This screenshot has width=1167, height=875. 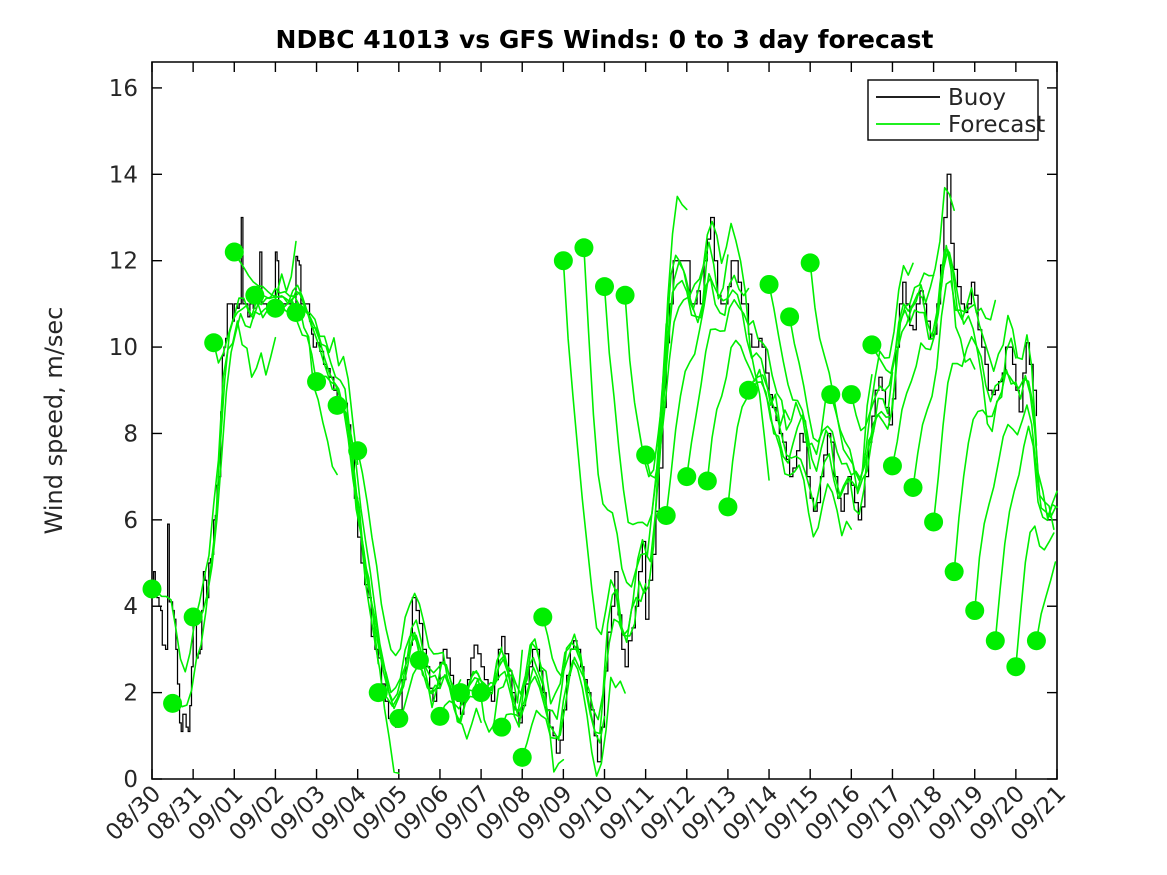 What do you see at coordinates (54, 421) in the screenshot?
I see `y-axis-title: Wind speed, m/sec` at bounding box center [54, 421].